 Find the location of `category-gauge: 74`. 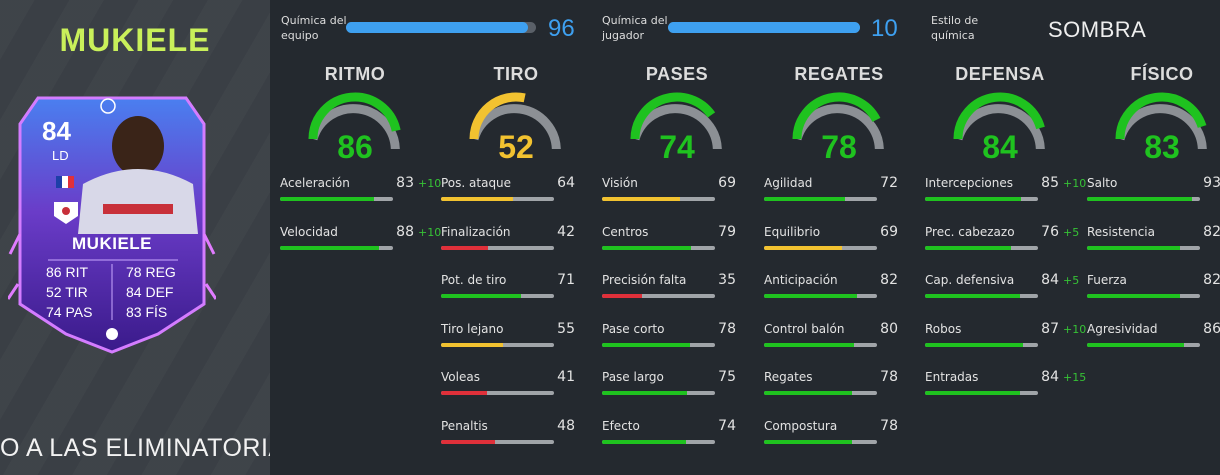

category-gauge: 74 is located at coordinates (677, 130).